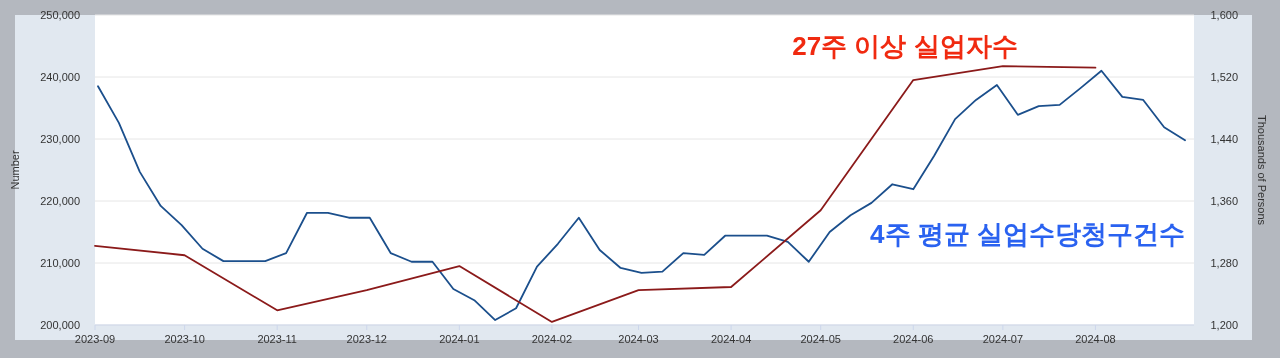 The height and width of the screenshot is (358, 1280). I want to click on x-tick-label: 2023-12, so click(366, 339).